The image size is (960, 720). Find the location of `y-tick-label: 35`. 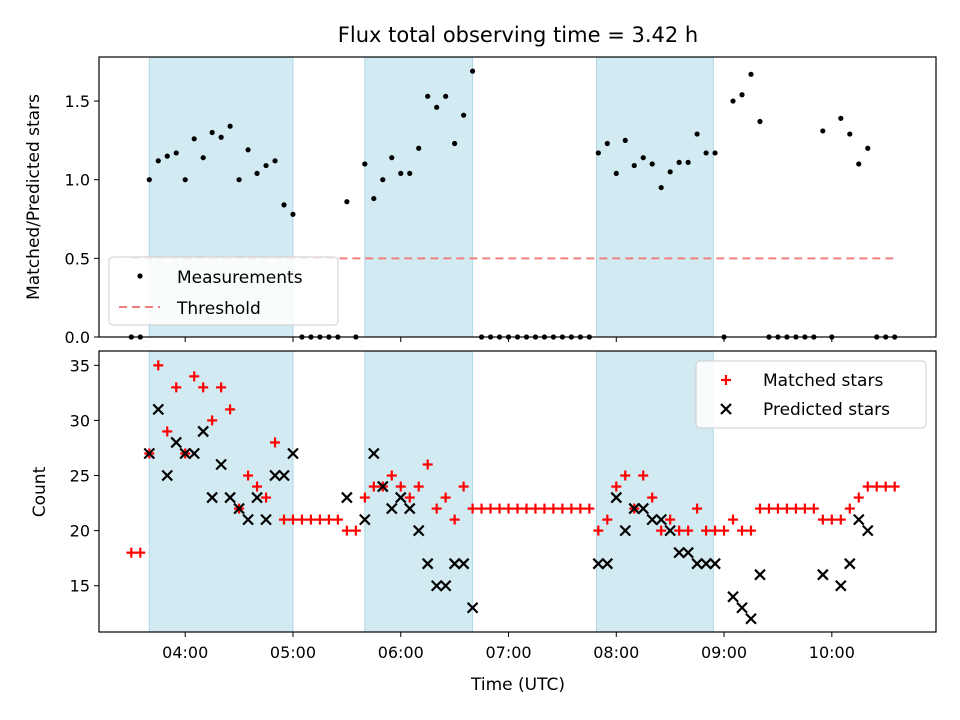

y-tick-label: 35 is located at coordinates (80, 365).